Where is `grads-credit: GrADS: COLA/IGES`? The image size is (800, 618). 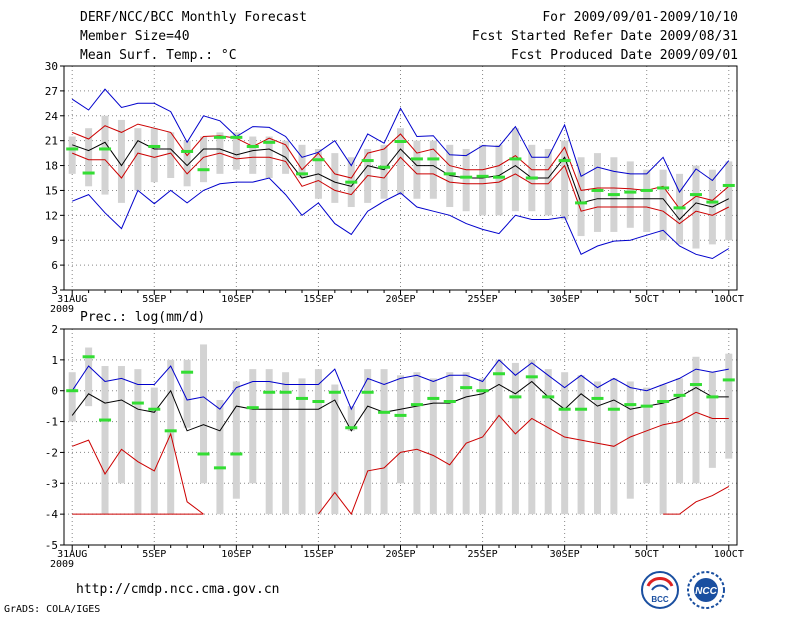
grads-credit: GrADS: COLA/IGES is located at coordinates (52, 609).